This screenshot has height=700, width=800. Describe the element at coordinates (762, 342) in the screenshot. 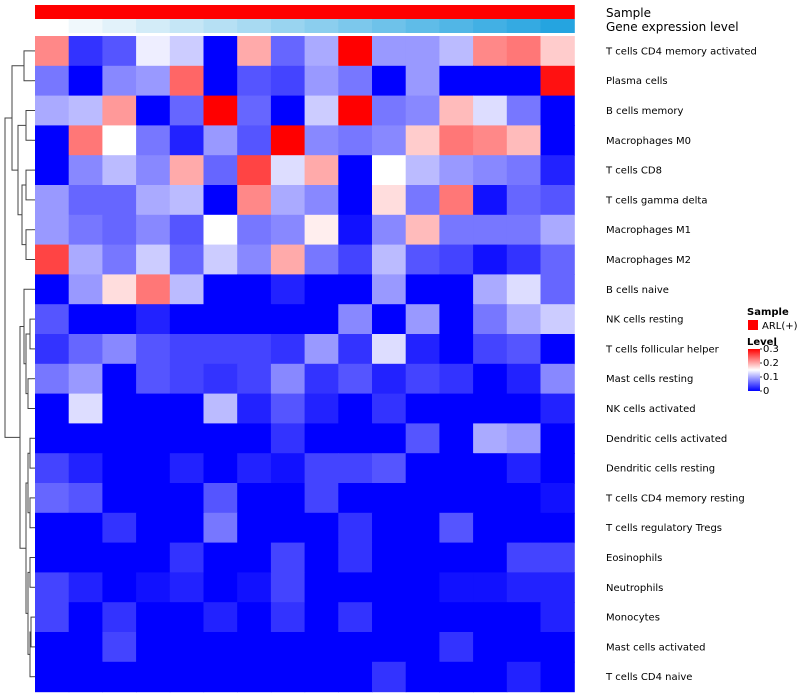

I see `legend-level-title: Level` at that location.